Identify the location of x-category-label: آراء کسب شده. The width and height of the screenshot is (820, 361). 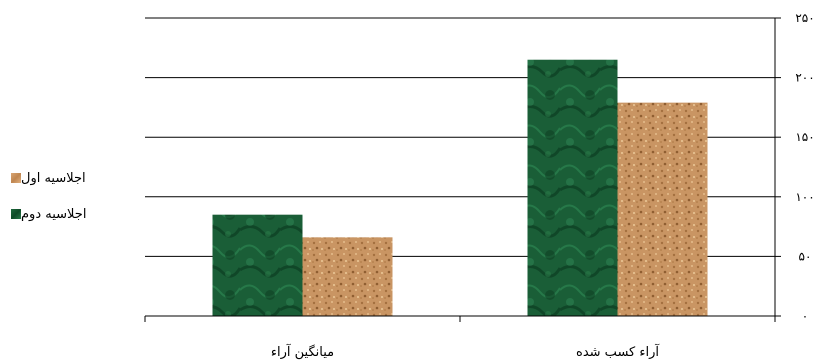
(618, 351).